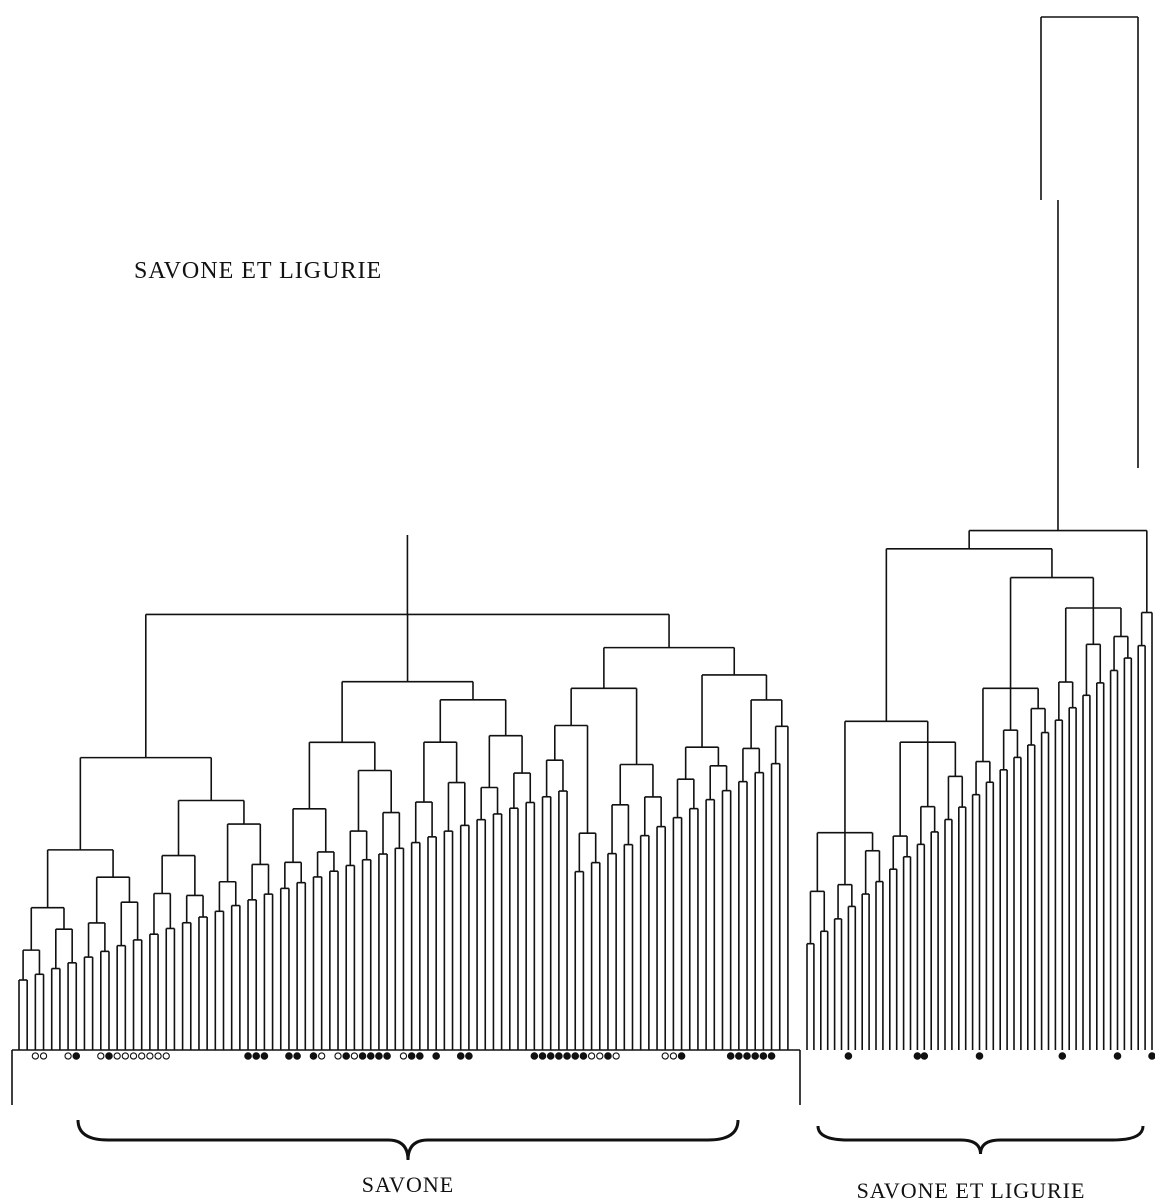 Image resolution: width=1155 pixels, height=1203 pixels. What do you see at coordinates (980, 1140) in the screenshot?
I see `brace-savone-et-ligurie` at bounding box center [980, 1140].